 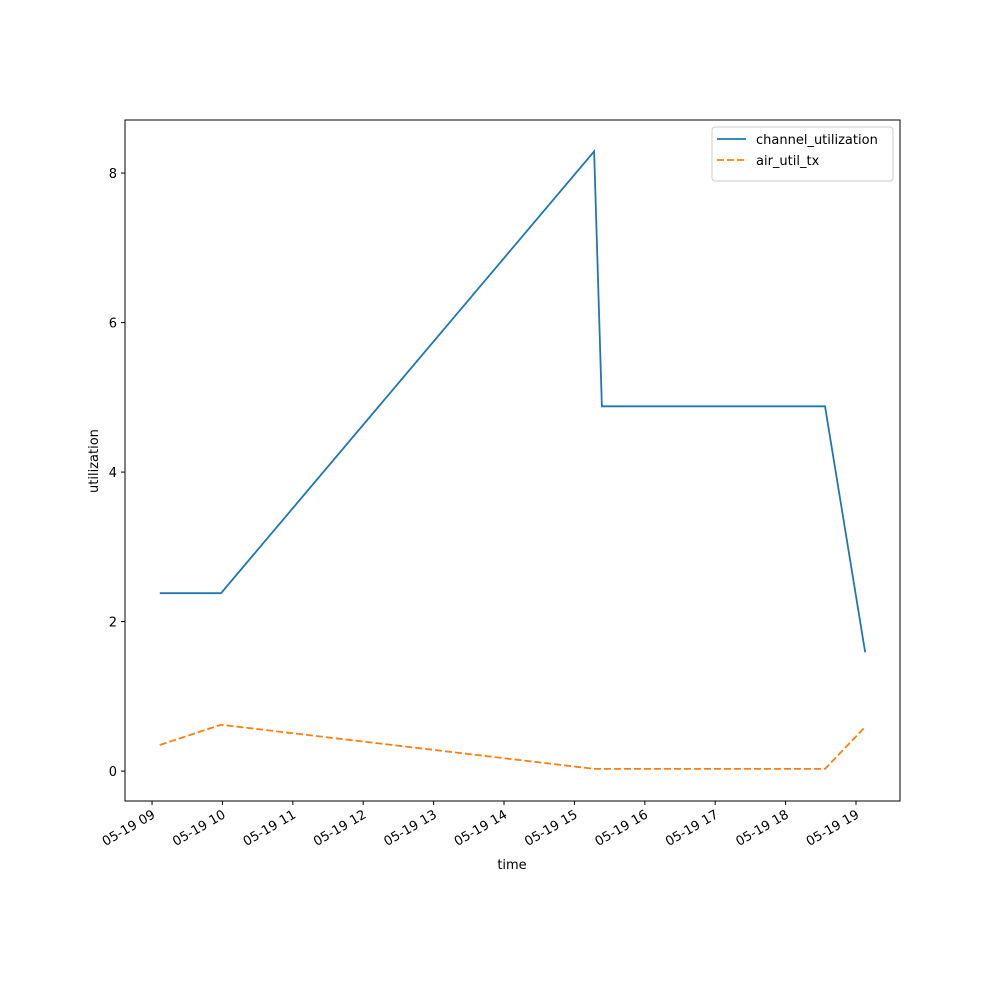 I want to click on y-tick-label: 2, so click(x=113, y=623).